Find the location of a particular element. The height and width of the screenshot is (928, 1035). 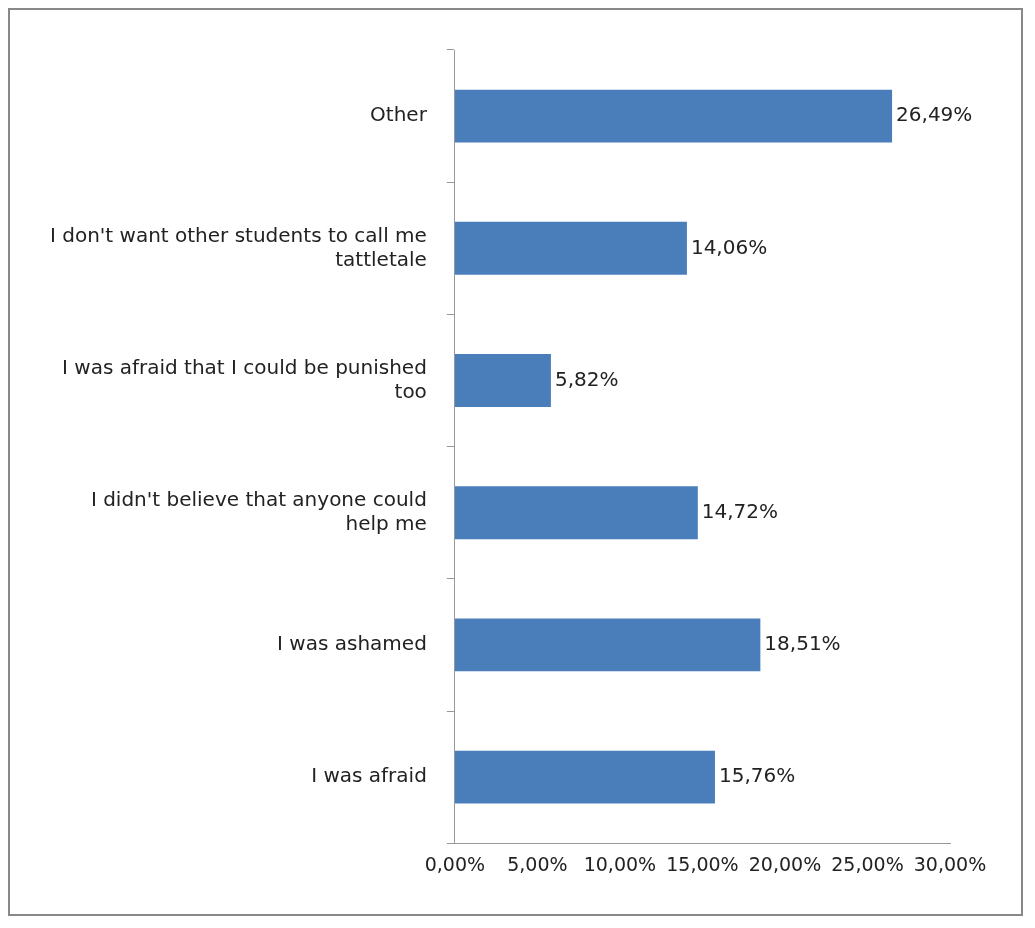

x-tick-label: 25,00% is located at coordinates (867, 863).